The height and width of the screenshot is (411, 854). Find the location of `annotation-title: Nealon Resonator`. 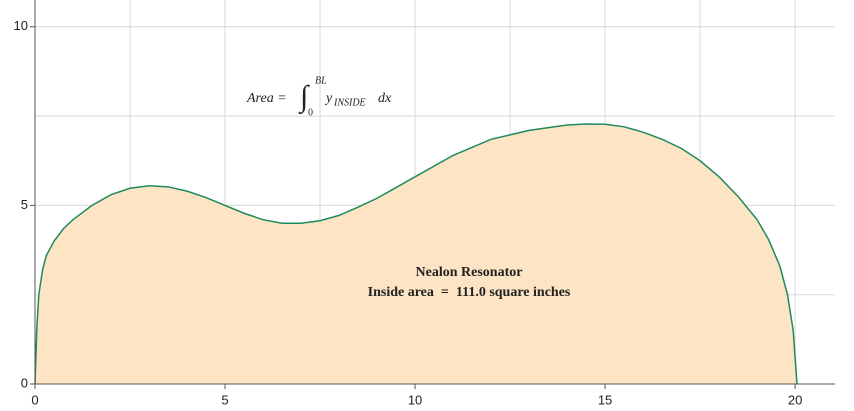

annotation-title: Nealon Resonator is located at coordinates (469, 272).